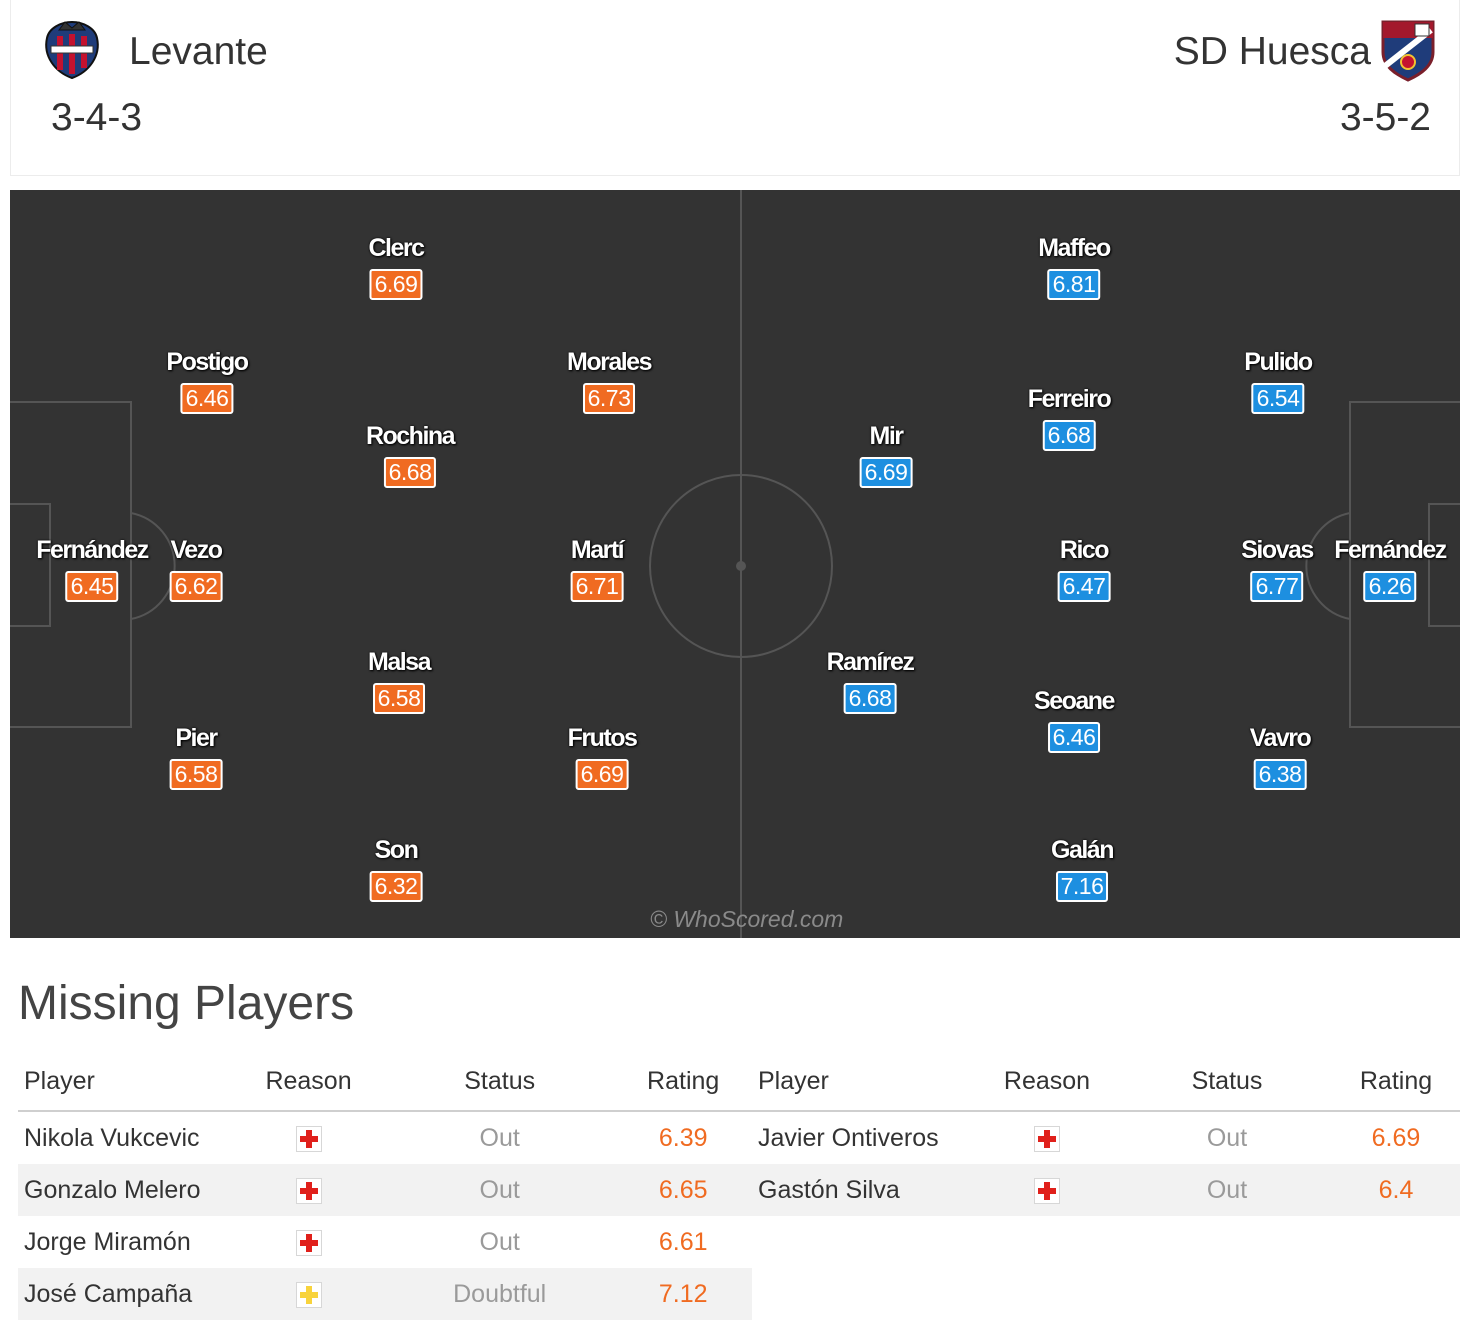 This screenshot has width=1460, height=1329. I want to click on away-player-galan: Galán 7.16, so click(1082, 869).